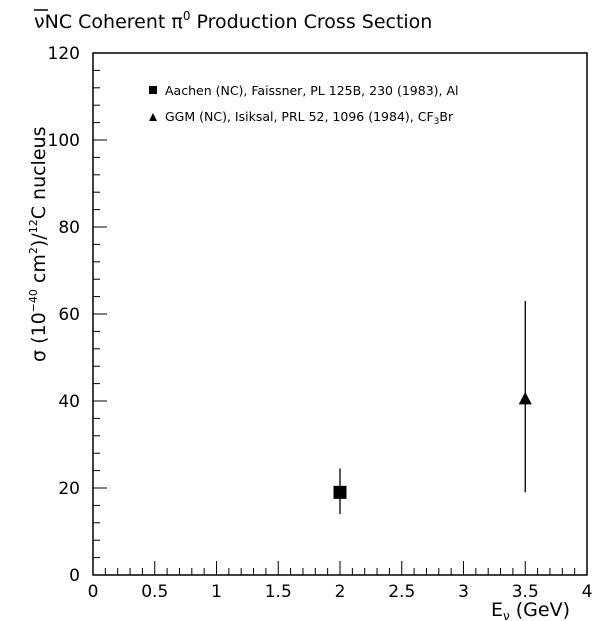  Describe the element at coordinates (401, 592) in the screenshot. I see `x-tick-label: 2.5` at that location.